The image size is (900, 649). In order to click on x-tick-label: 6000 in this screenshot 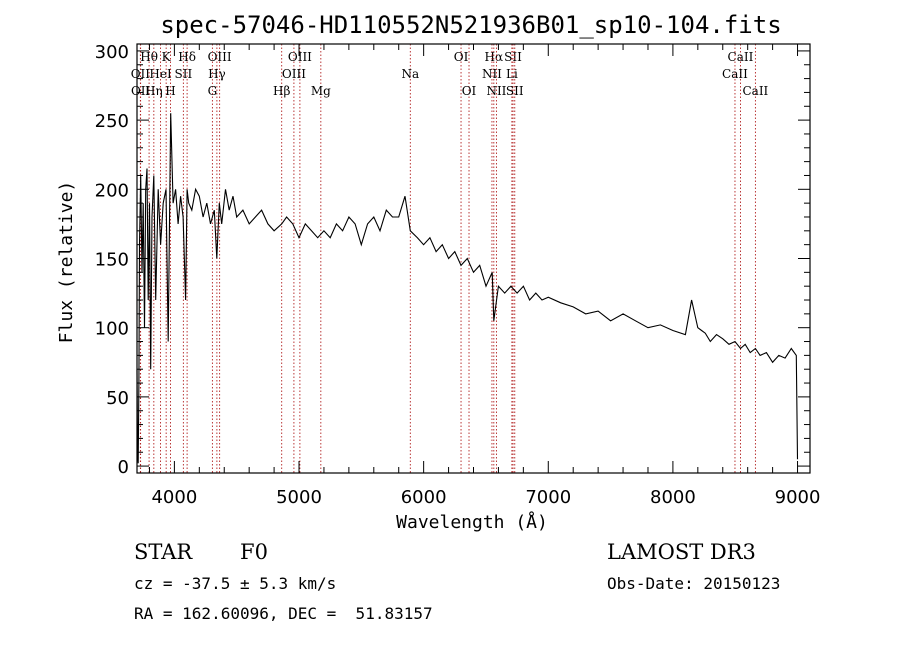, I will do `click(424, 497)`.